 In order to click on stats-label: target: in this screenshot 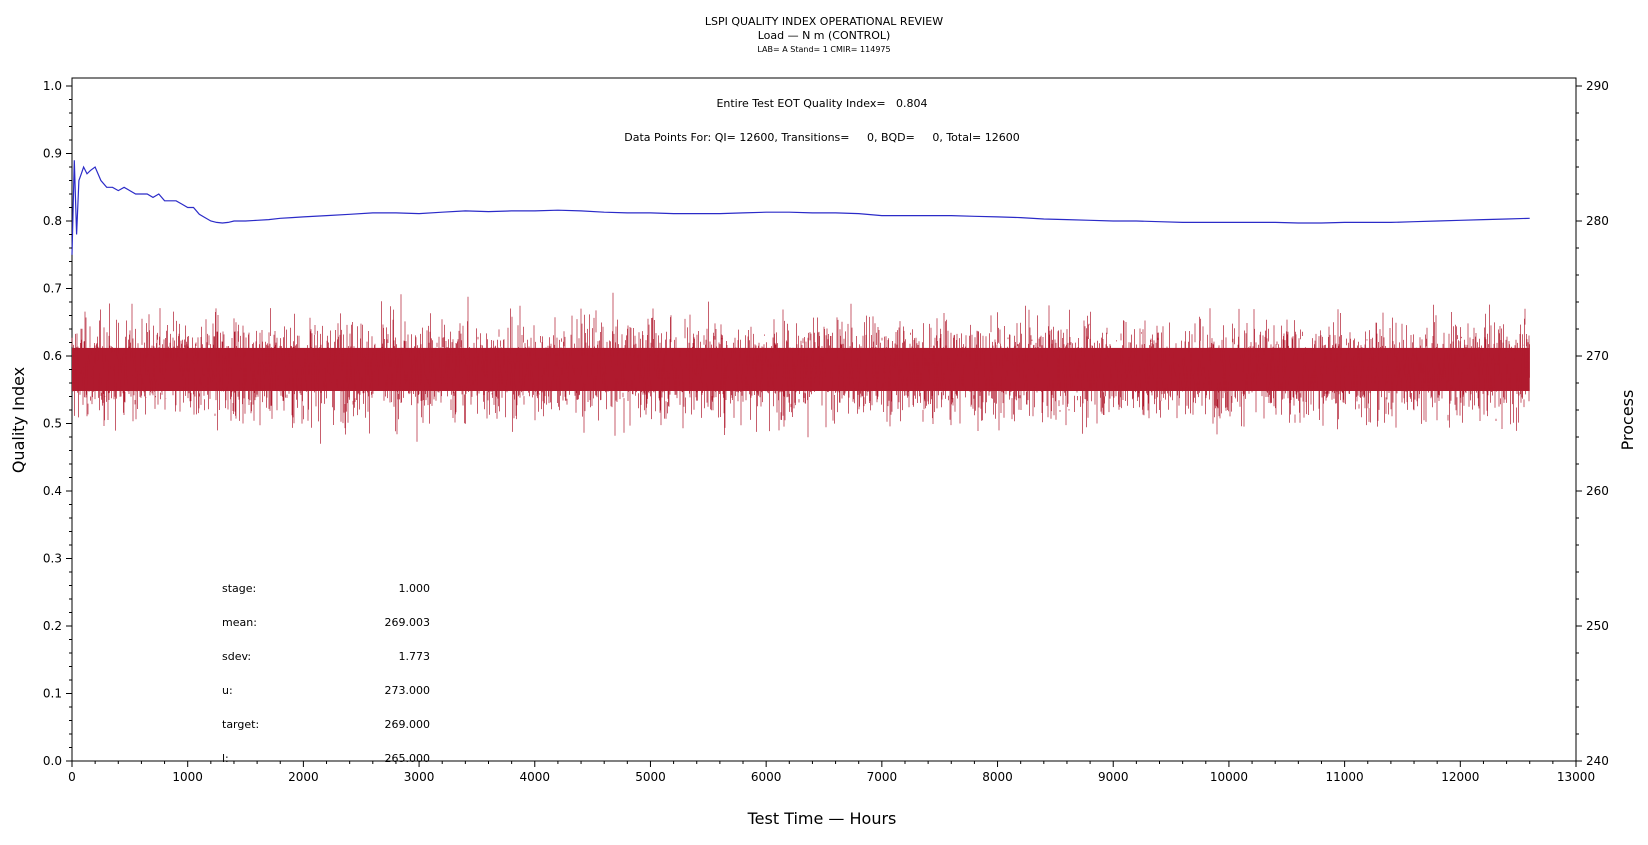, I will do `click(240, 724)`.